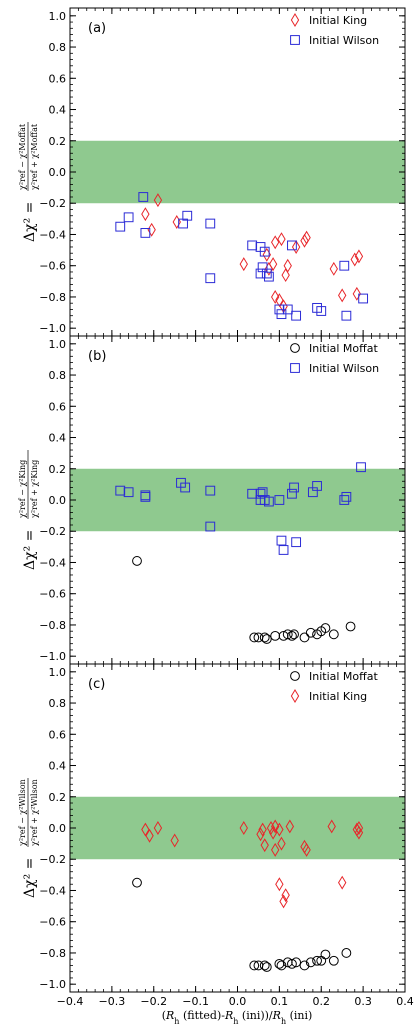 This screenshot has height=1025, width=416. I want to click on y-tick-label: 0.4, so click(58, 110).